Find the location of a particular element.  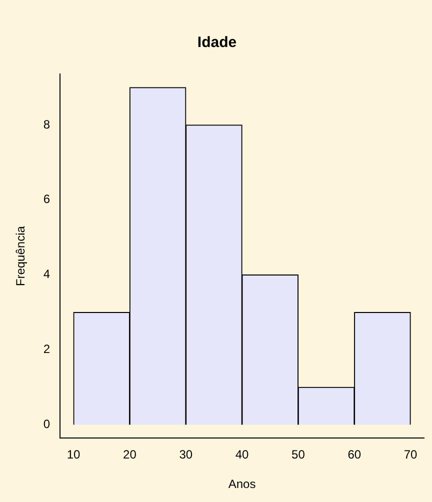

x-tick-label: 30 is located at coordinates (186, 455).